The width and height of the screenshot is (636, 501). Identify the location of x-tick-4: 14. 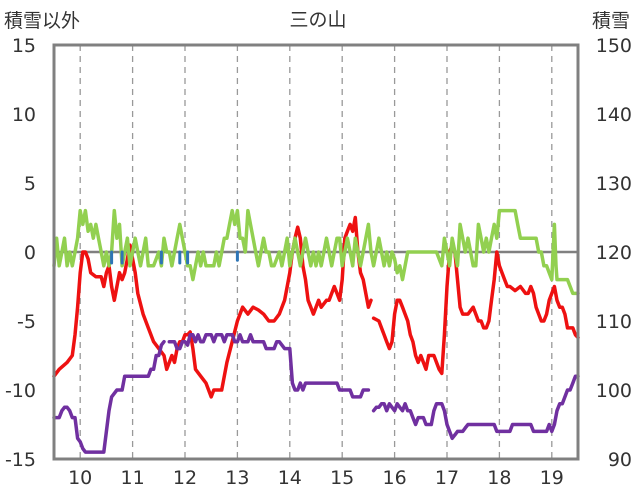
(290, 478).